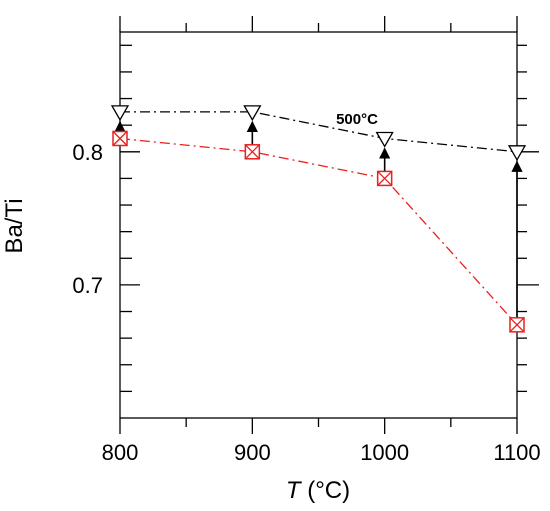 The width and height of the screenshot is (550, 511). I want to click on x-tick-label: 1100, so click(516, 452).